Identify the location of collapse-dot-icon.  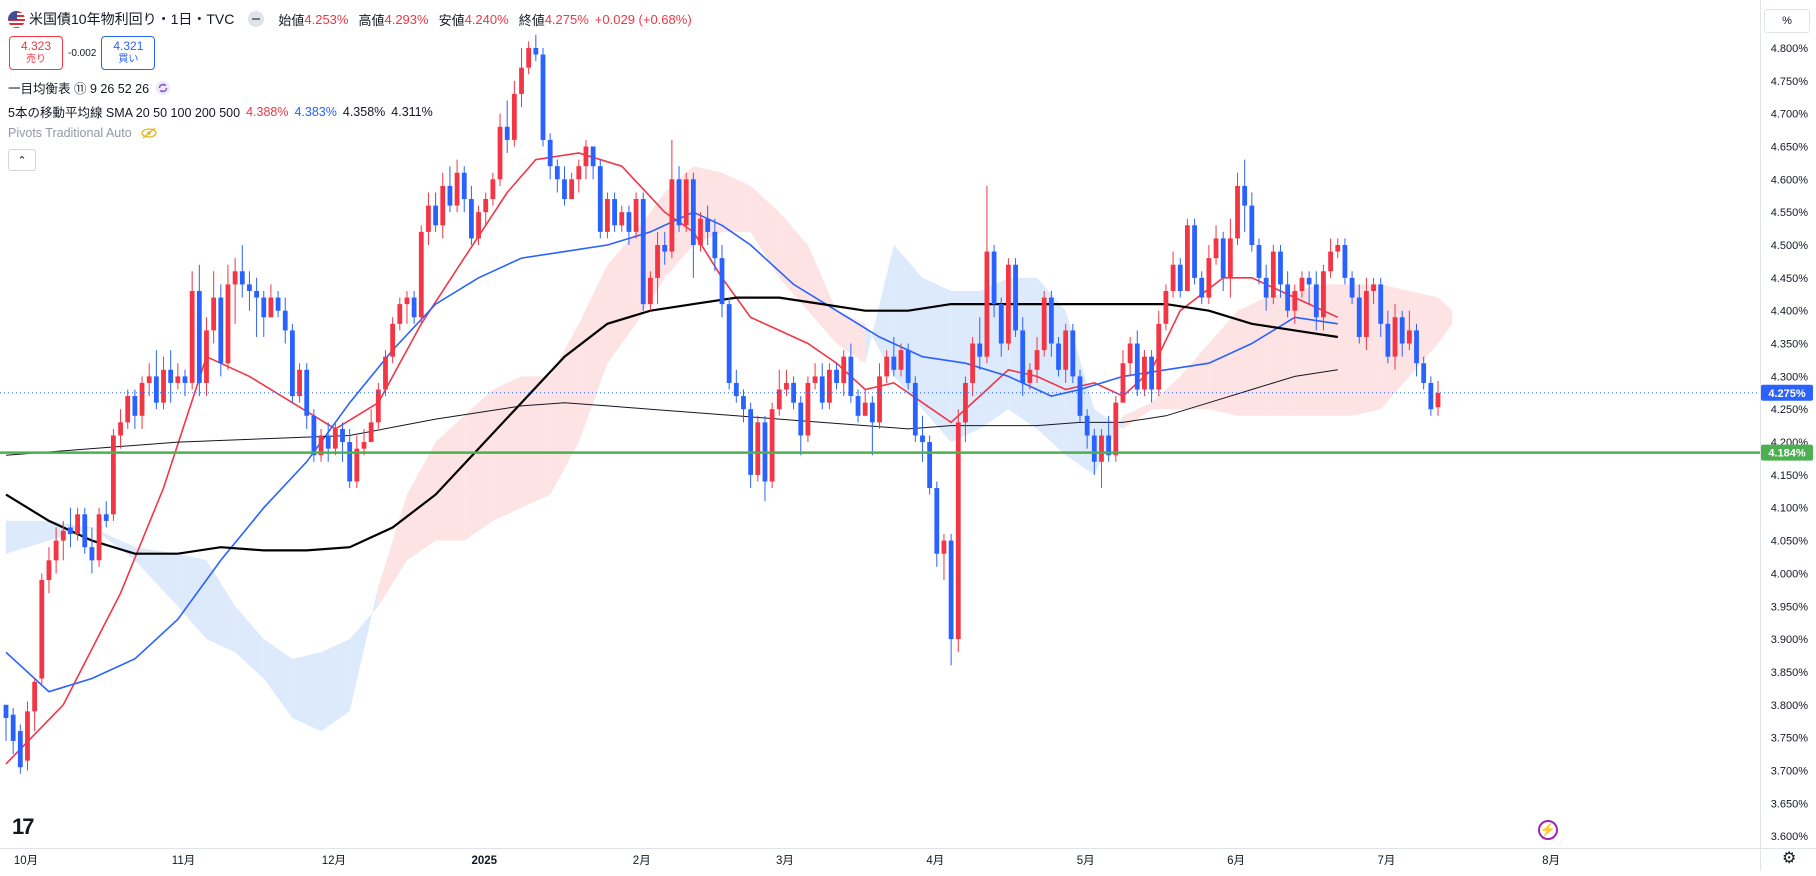
(256, 19).